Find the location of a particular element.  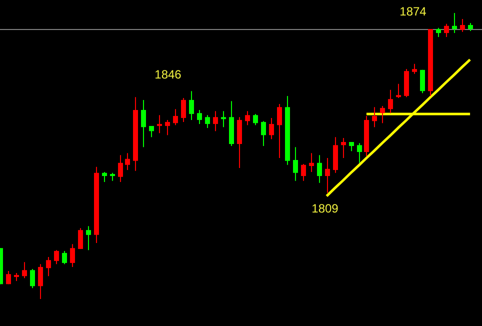

annotation: 1874 is located at coordinates (413, 11).